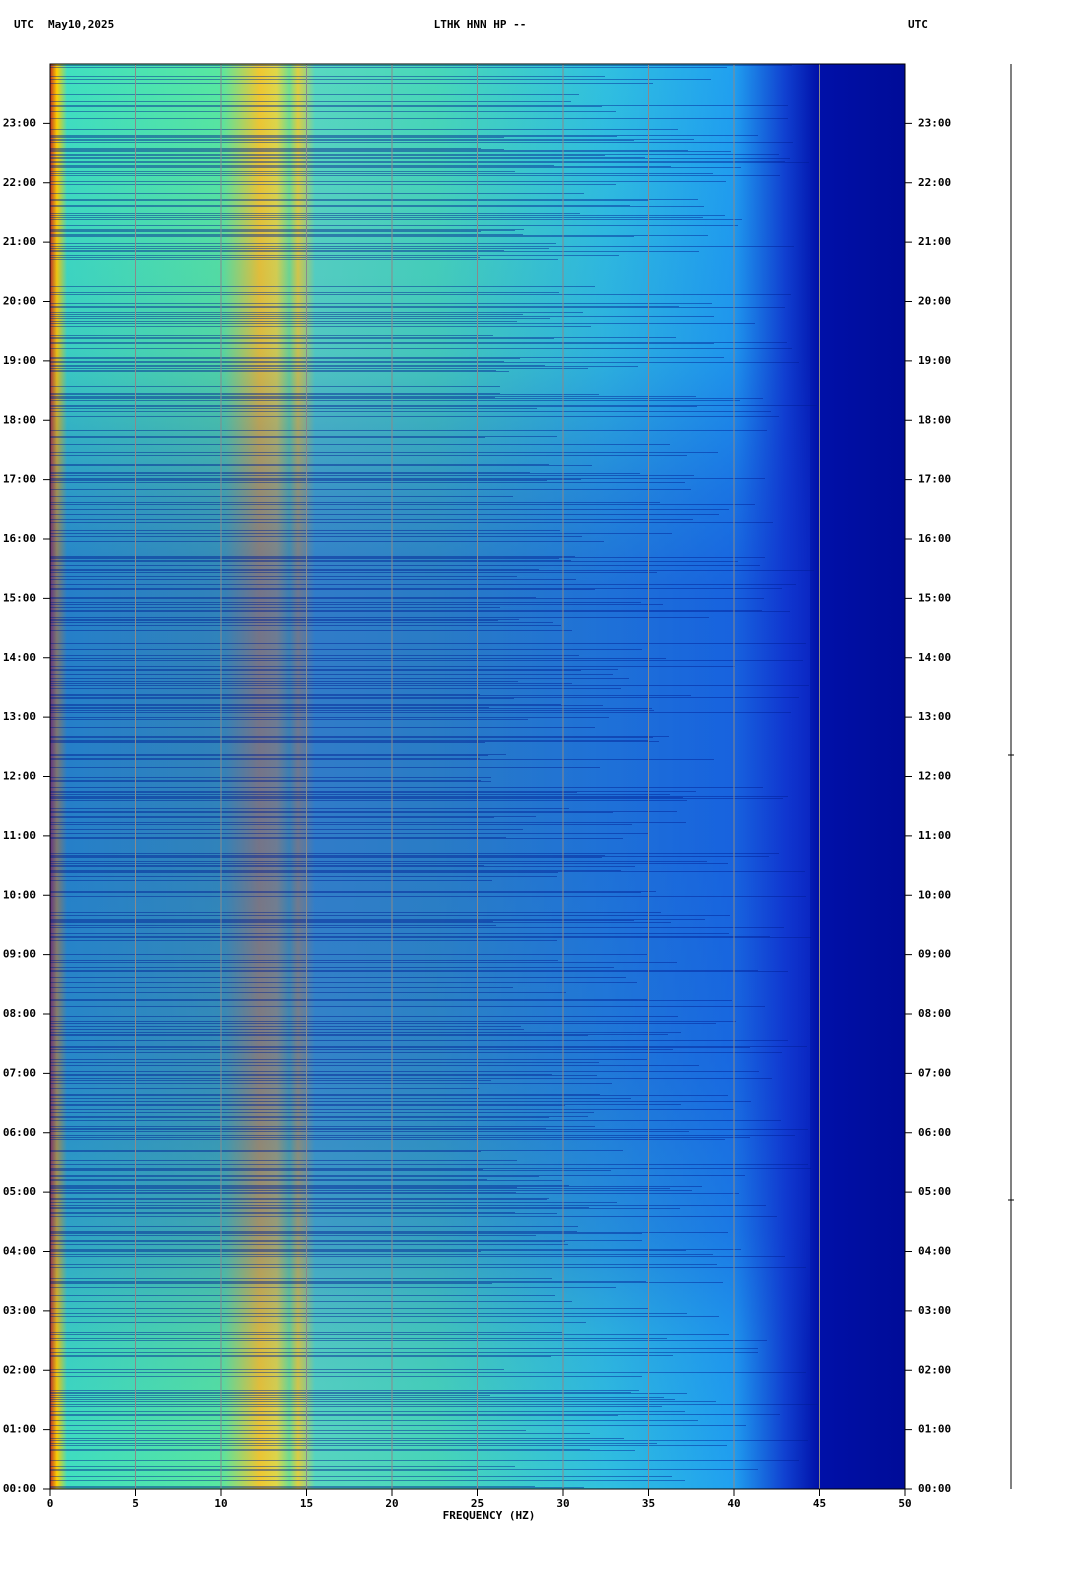 The height and width of the screenshot is (1584, 1066). I want to click on y2-tick-label: 11:00, so click(934, 835).